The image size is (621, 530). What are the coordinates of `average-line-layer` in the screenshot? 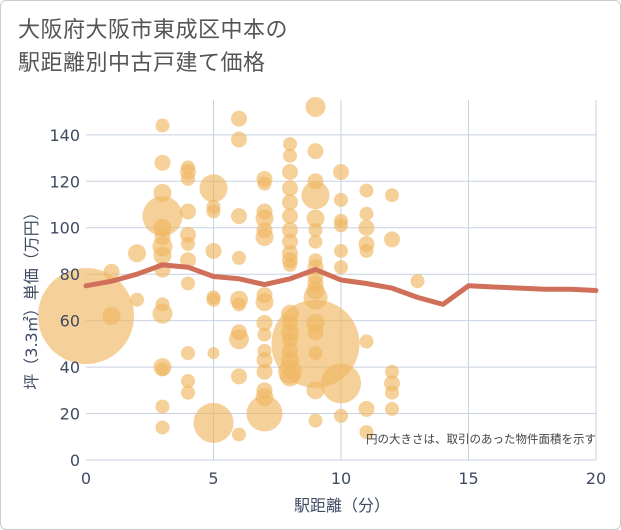 It's located at (341, 284).